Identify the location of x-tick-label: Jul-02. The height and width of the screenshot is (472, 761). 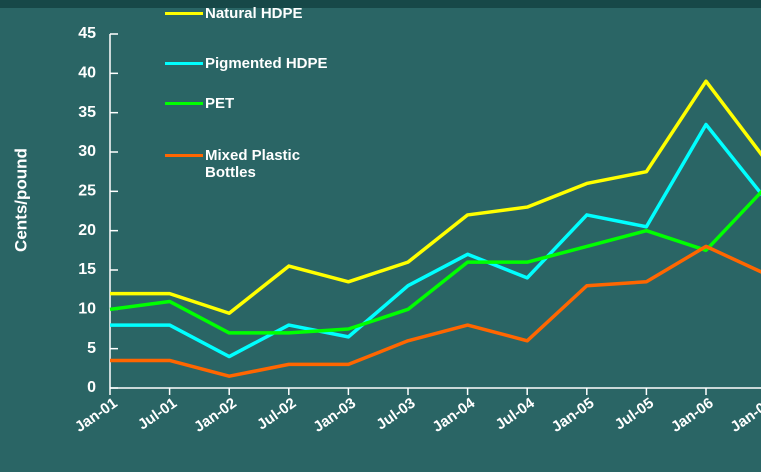
(276, 414).